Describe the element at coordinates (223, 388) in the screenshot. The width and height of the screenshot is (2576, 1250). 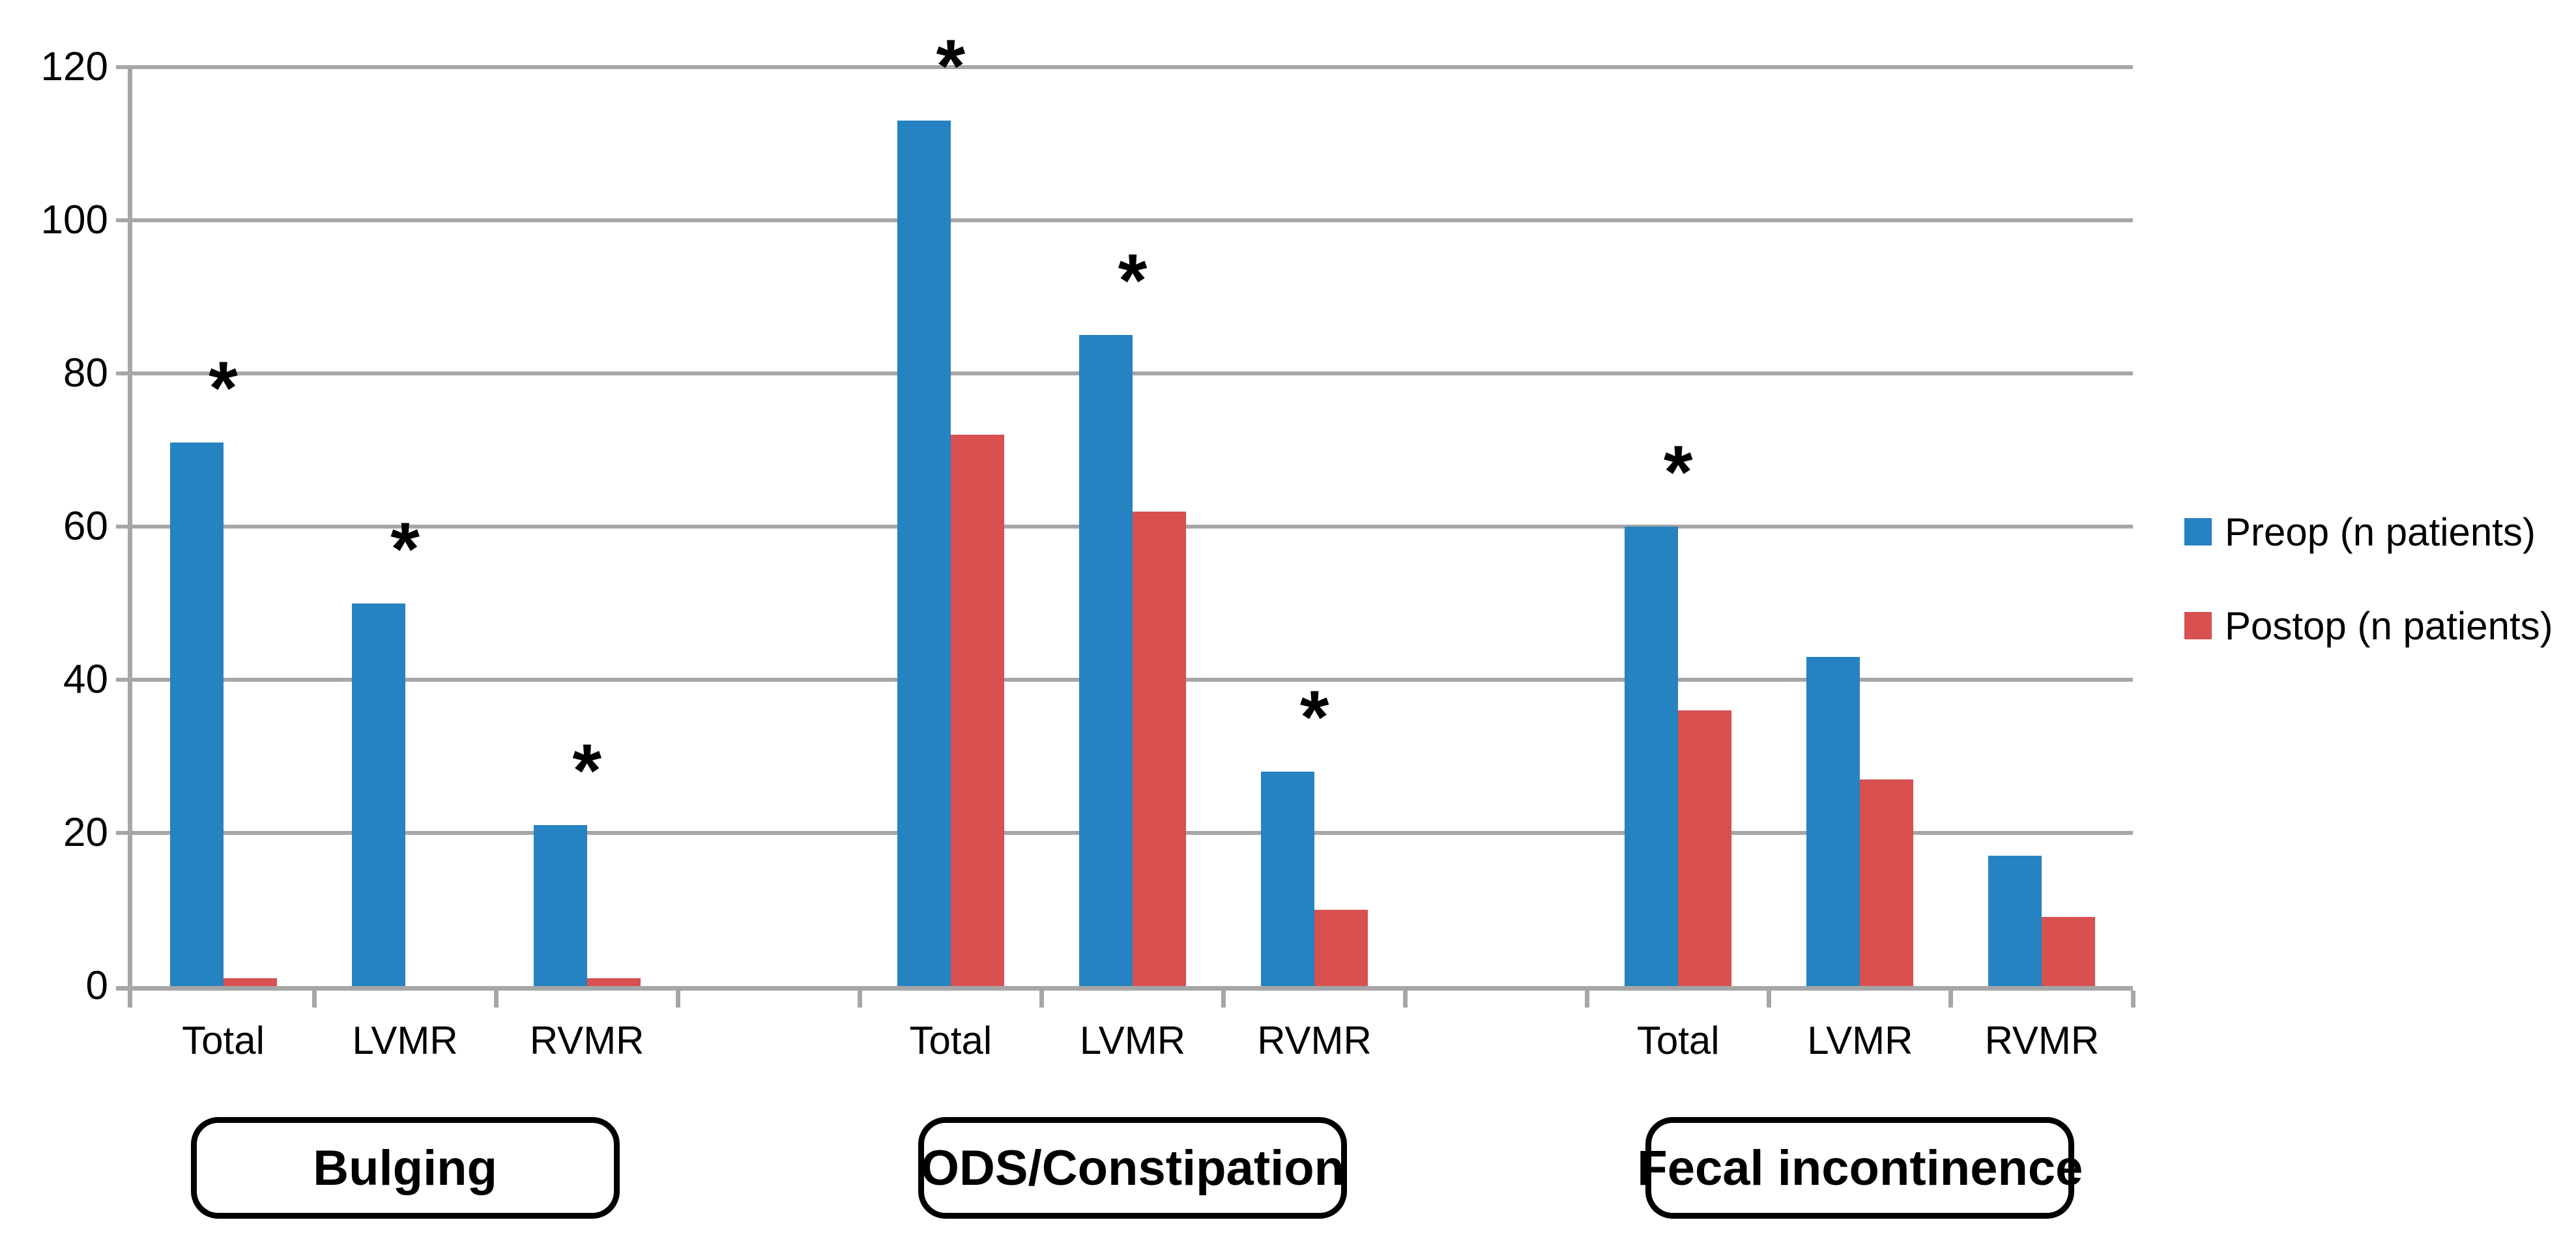
I see `significance-asterisk-bulging-total: *` at that location.